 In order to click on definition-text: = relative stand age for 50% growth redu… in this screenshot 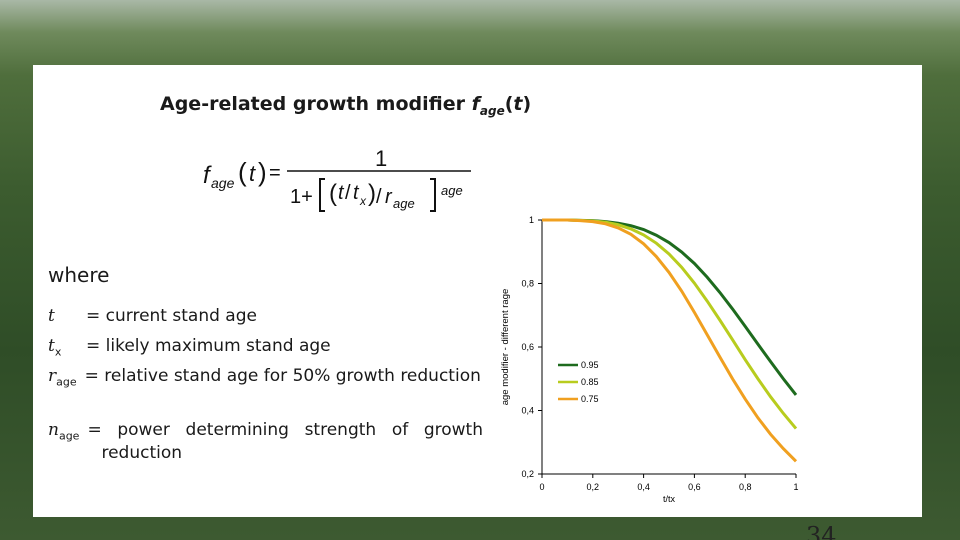, I will do `click(282, 376)`.